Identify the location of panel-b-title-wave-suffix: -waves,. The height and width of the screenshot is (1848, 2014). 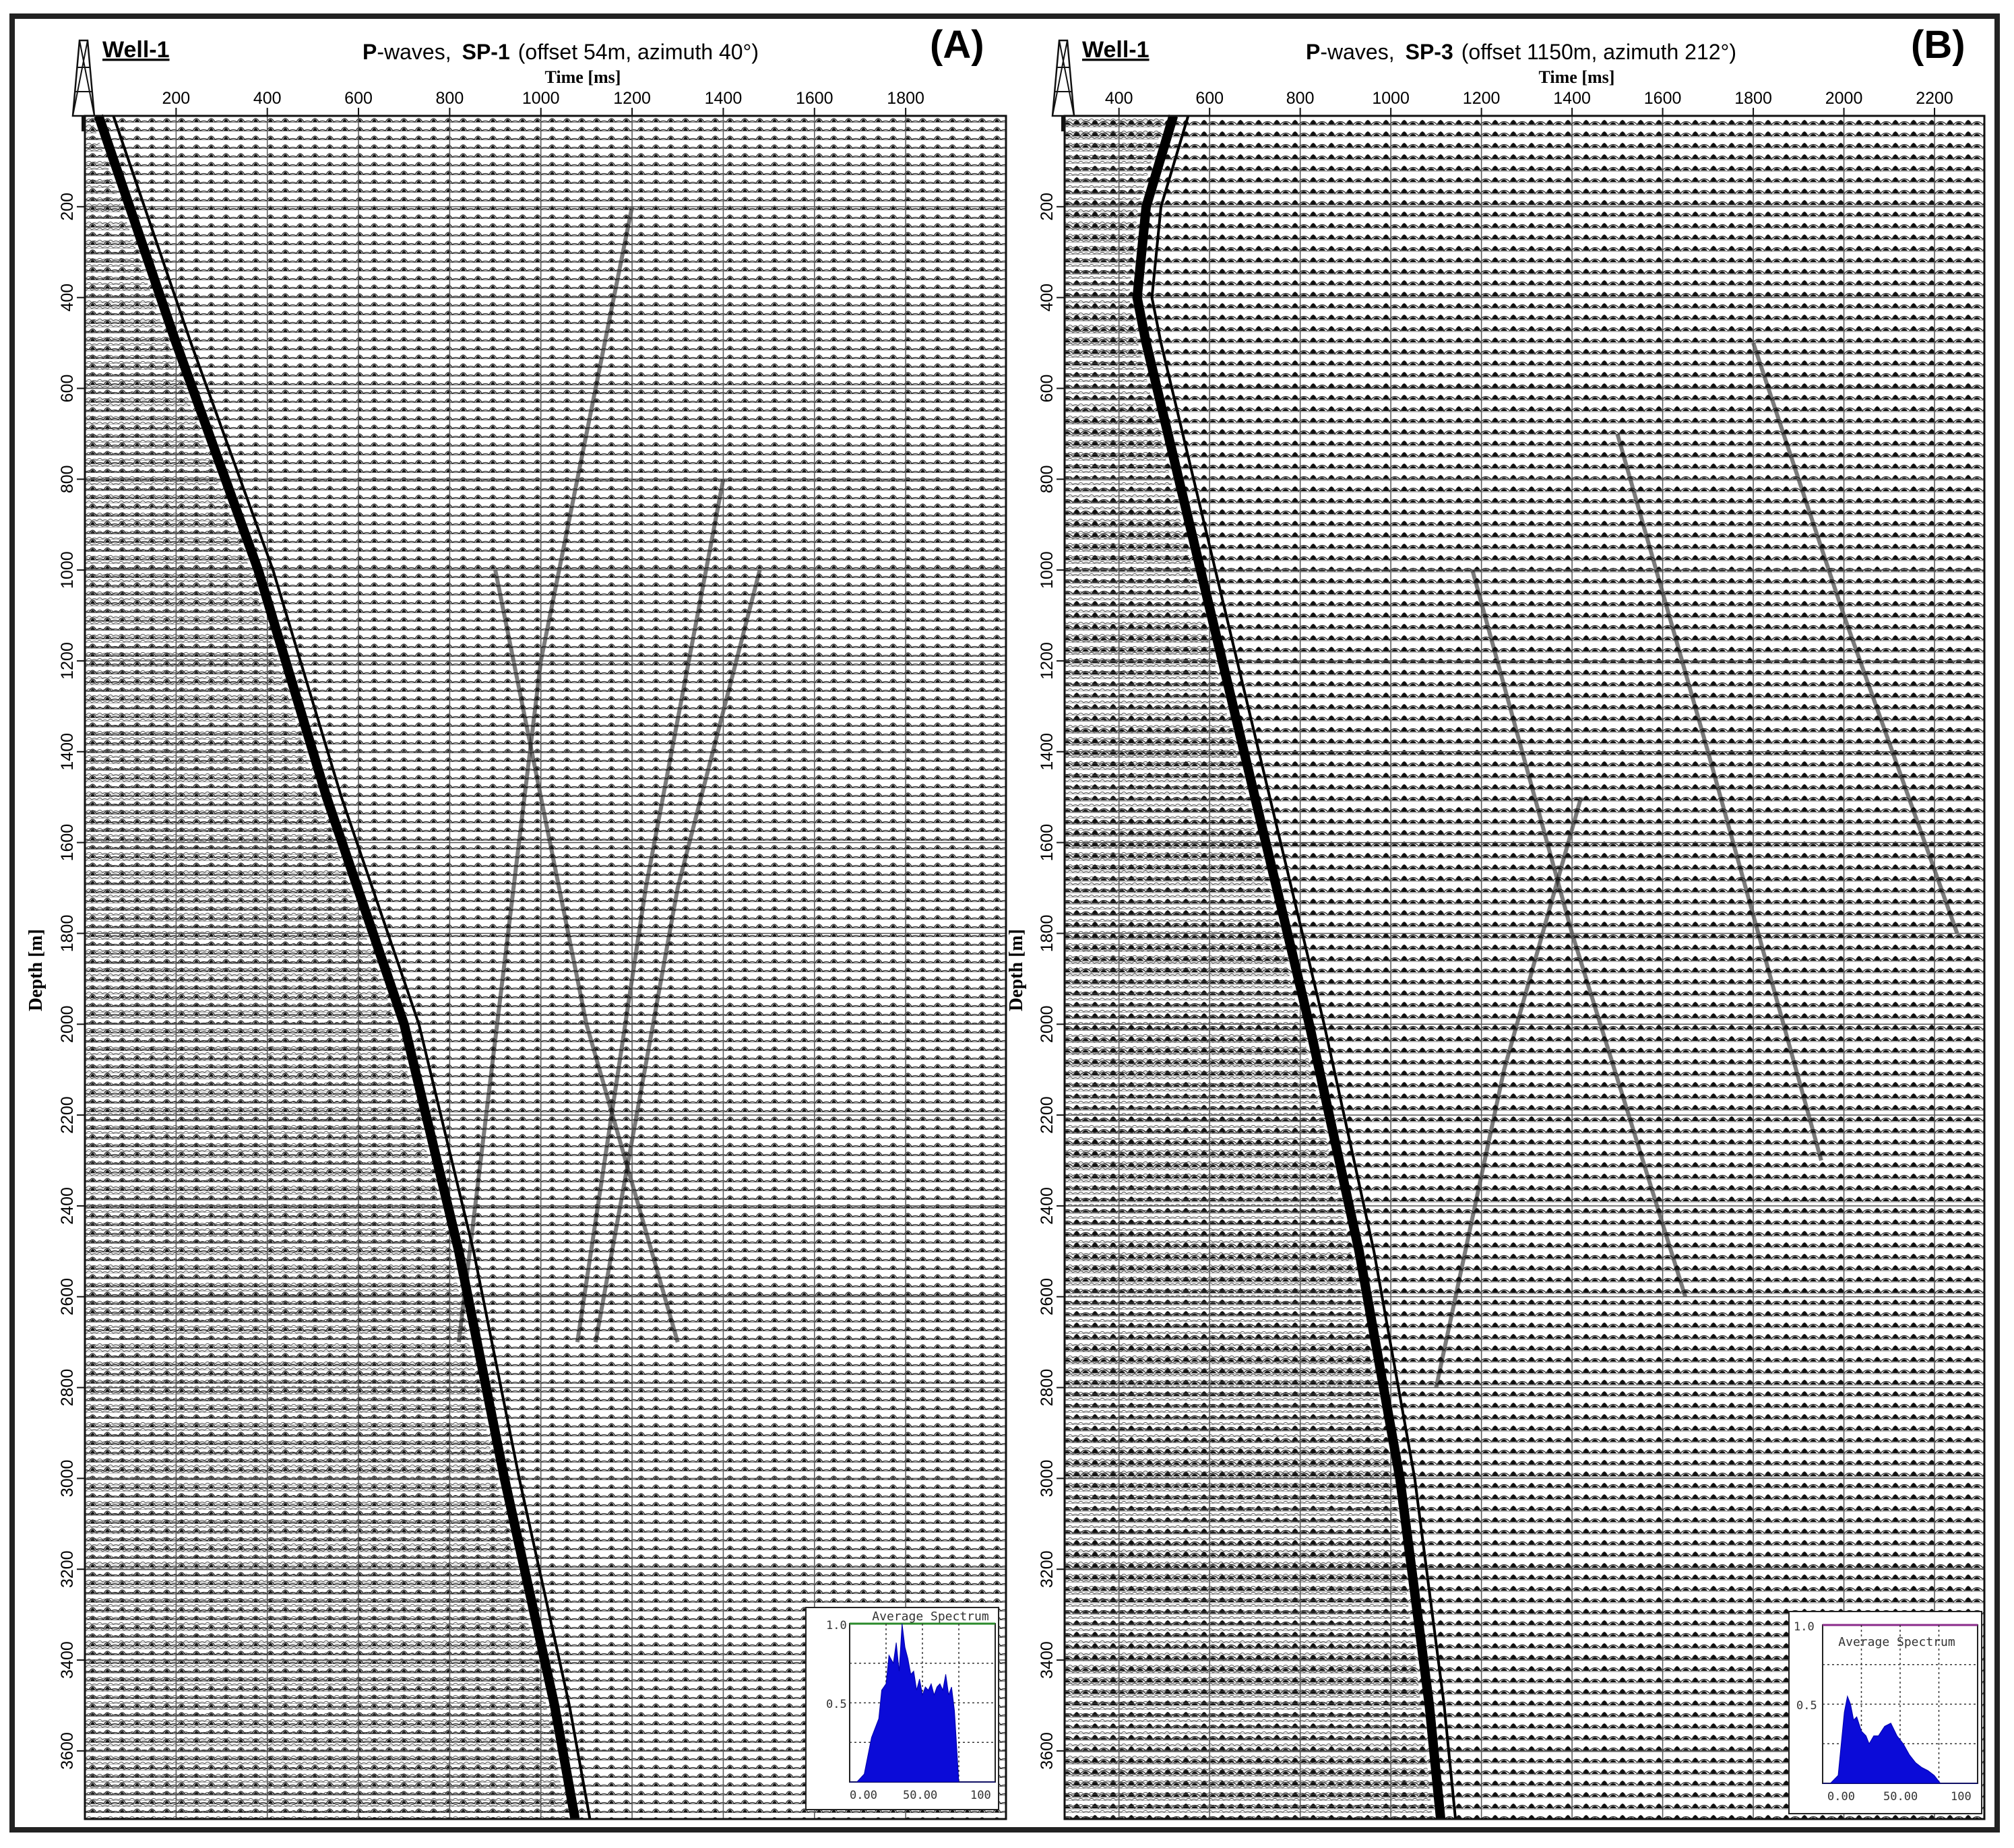
(1357, 52).